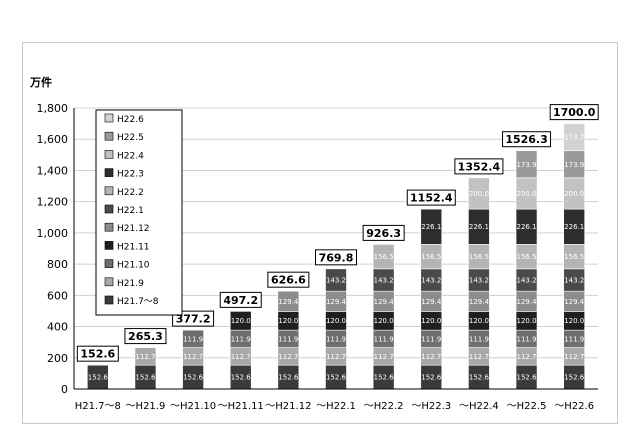 The height and width of the screenshot is (426, 640). Describe the element at coordinates (53, 233) in the screenshot. I see `y-tick-label: 1,000` at that location.